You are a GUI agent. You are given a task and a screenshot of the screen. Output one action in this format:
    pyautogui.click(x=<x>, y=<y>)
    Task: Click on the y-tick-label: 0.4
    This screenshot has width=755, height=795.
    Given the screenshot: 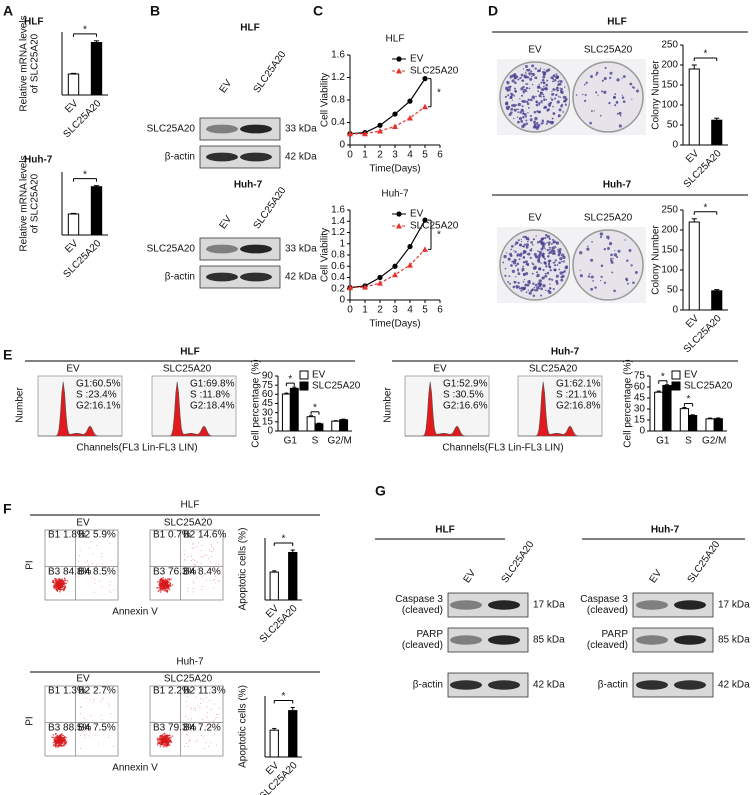 What is the action you would take?
    pyautogui.click(x=338, y=122)
    